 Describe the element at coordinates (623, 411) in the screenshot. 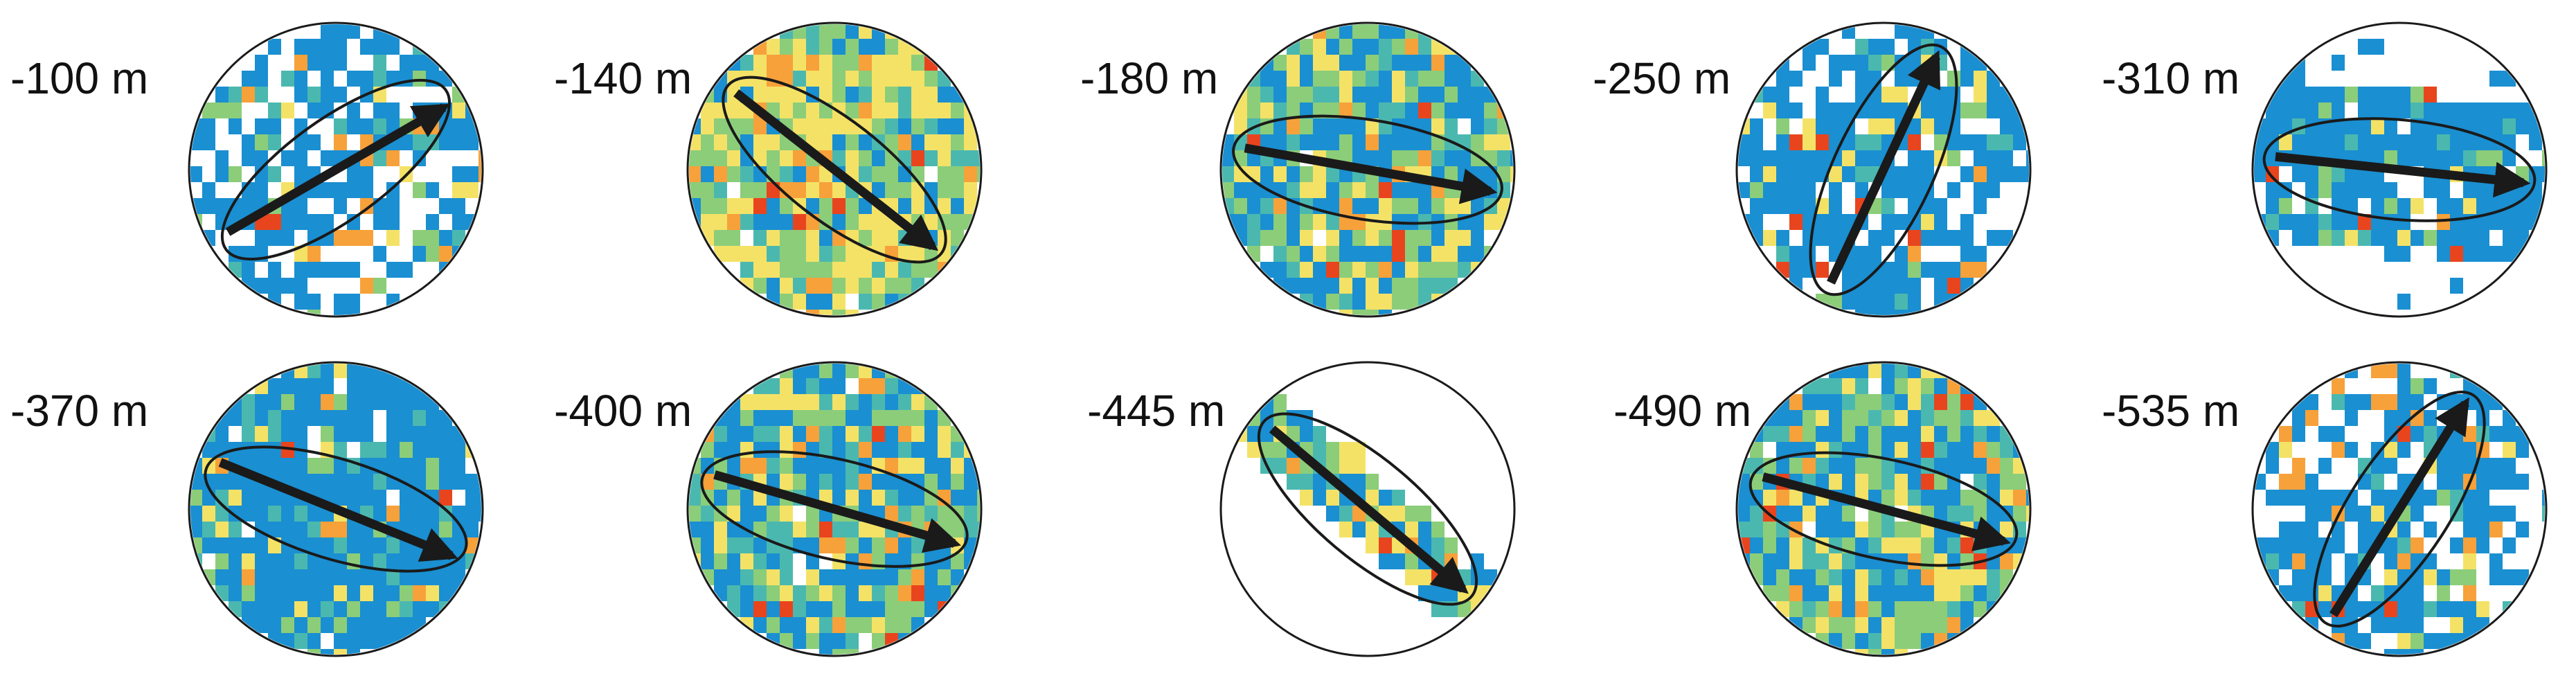

I see `depth-label: -400 m` at that location.